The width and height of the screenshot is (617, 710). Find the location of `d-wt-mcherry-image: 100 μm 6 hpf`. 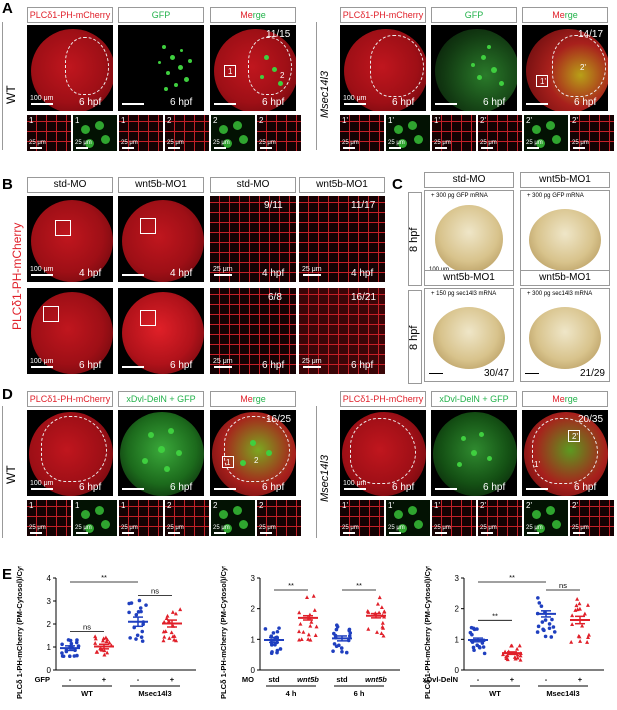

d-wt-mcherry-image: 100 μm 6 hpf is located at coordinates (70, 453).